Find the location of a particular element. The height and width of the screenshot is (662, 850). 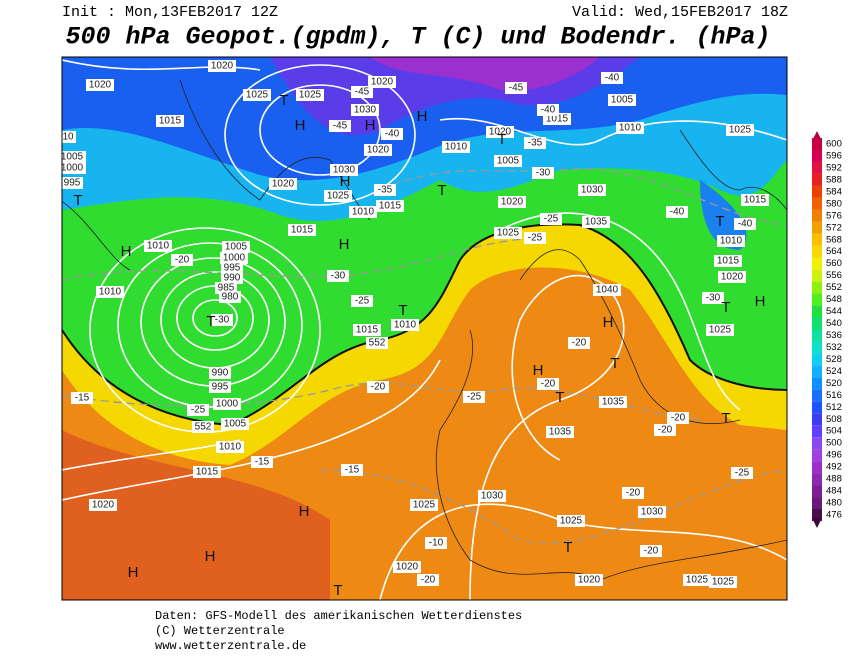

contour-label: 1030 is located at coordinates (592, 190).